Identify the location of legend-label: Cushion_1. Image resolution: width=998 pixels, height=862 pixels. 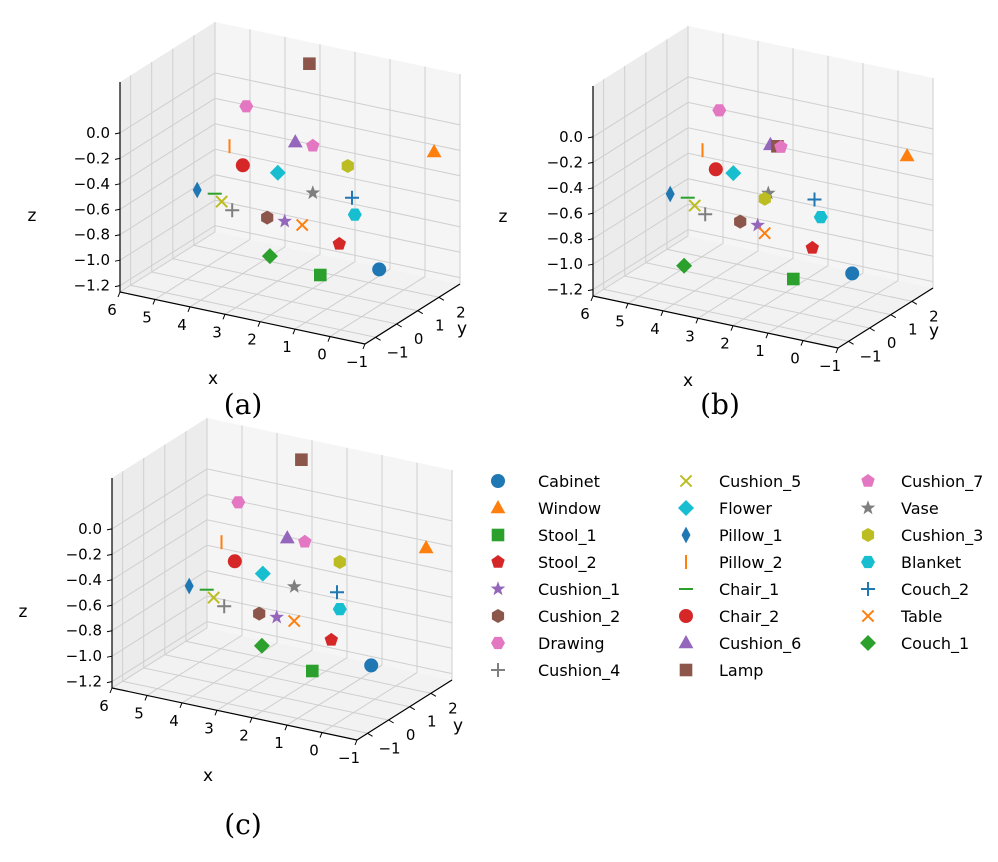
(579, 590).